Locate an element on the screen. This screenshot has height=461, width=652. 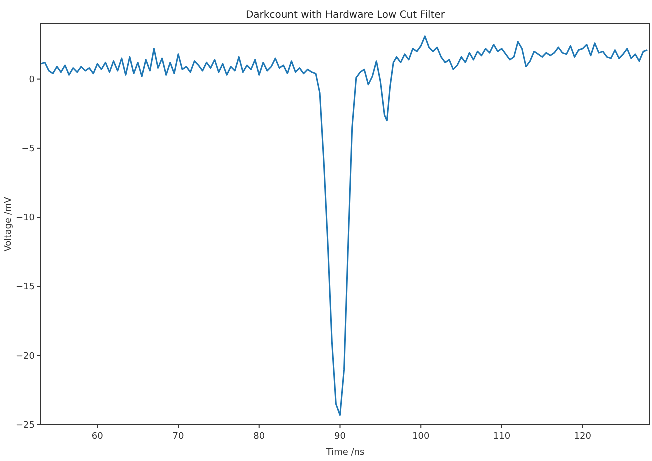
x-axis-title: Time /ns is located at coordinates (345, 453).